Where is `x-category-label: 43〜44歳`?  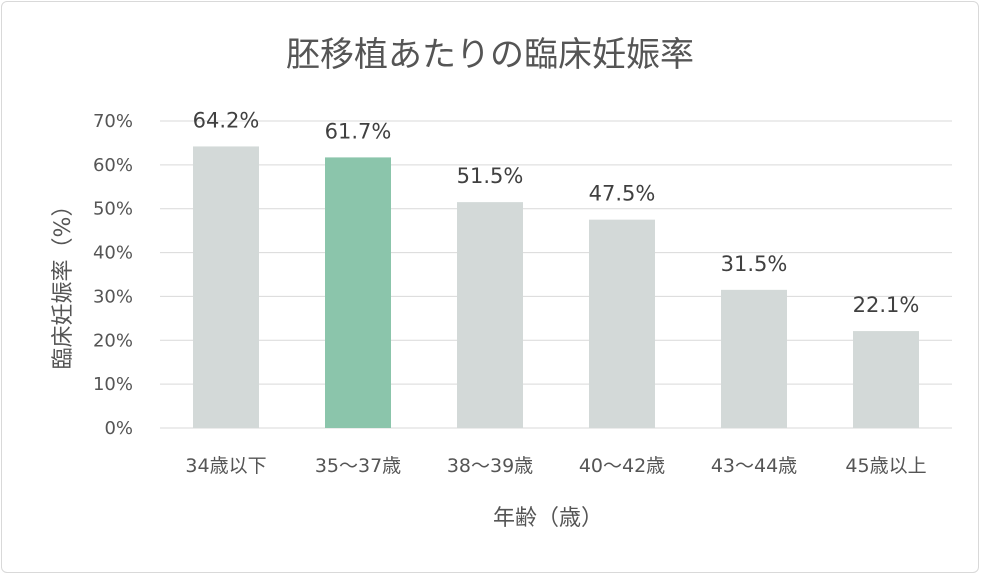
x-category-label: 43〜44歳 is located at coordinates (754, 466).